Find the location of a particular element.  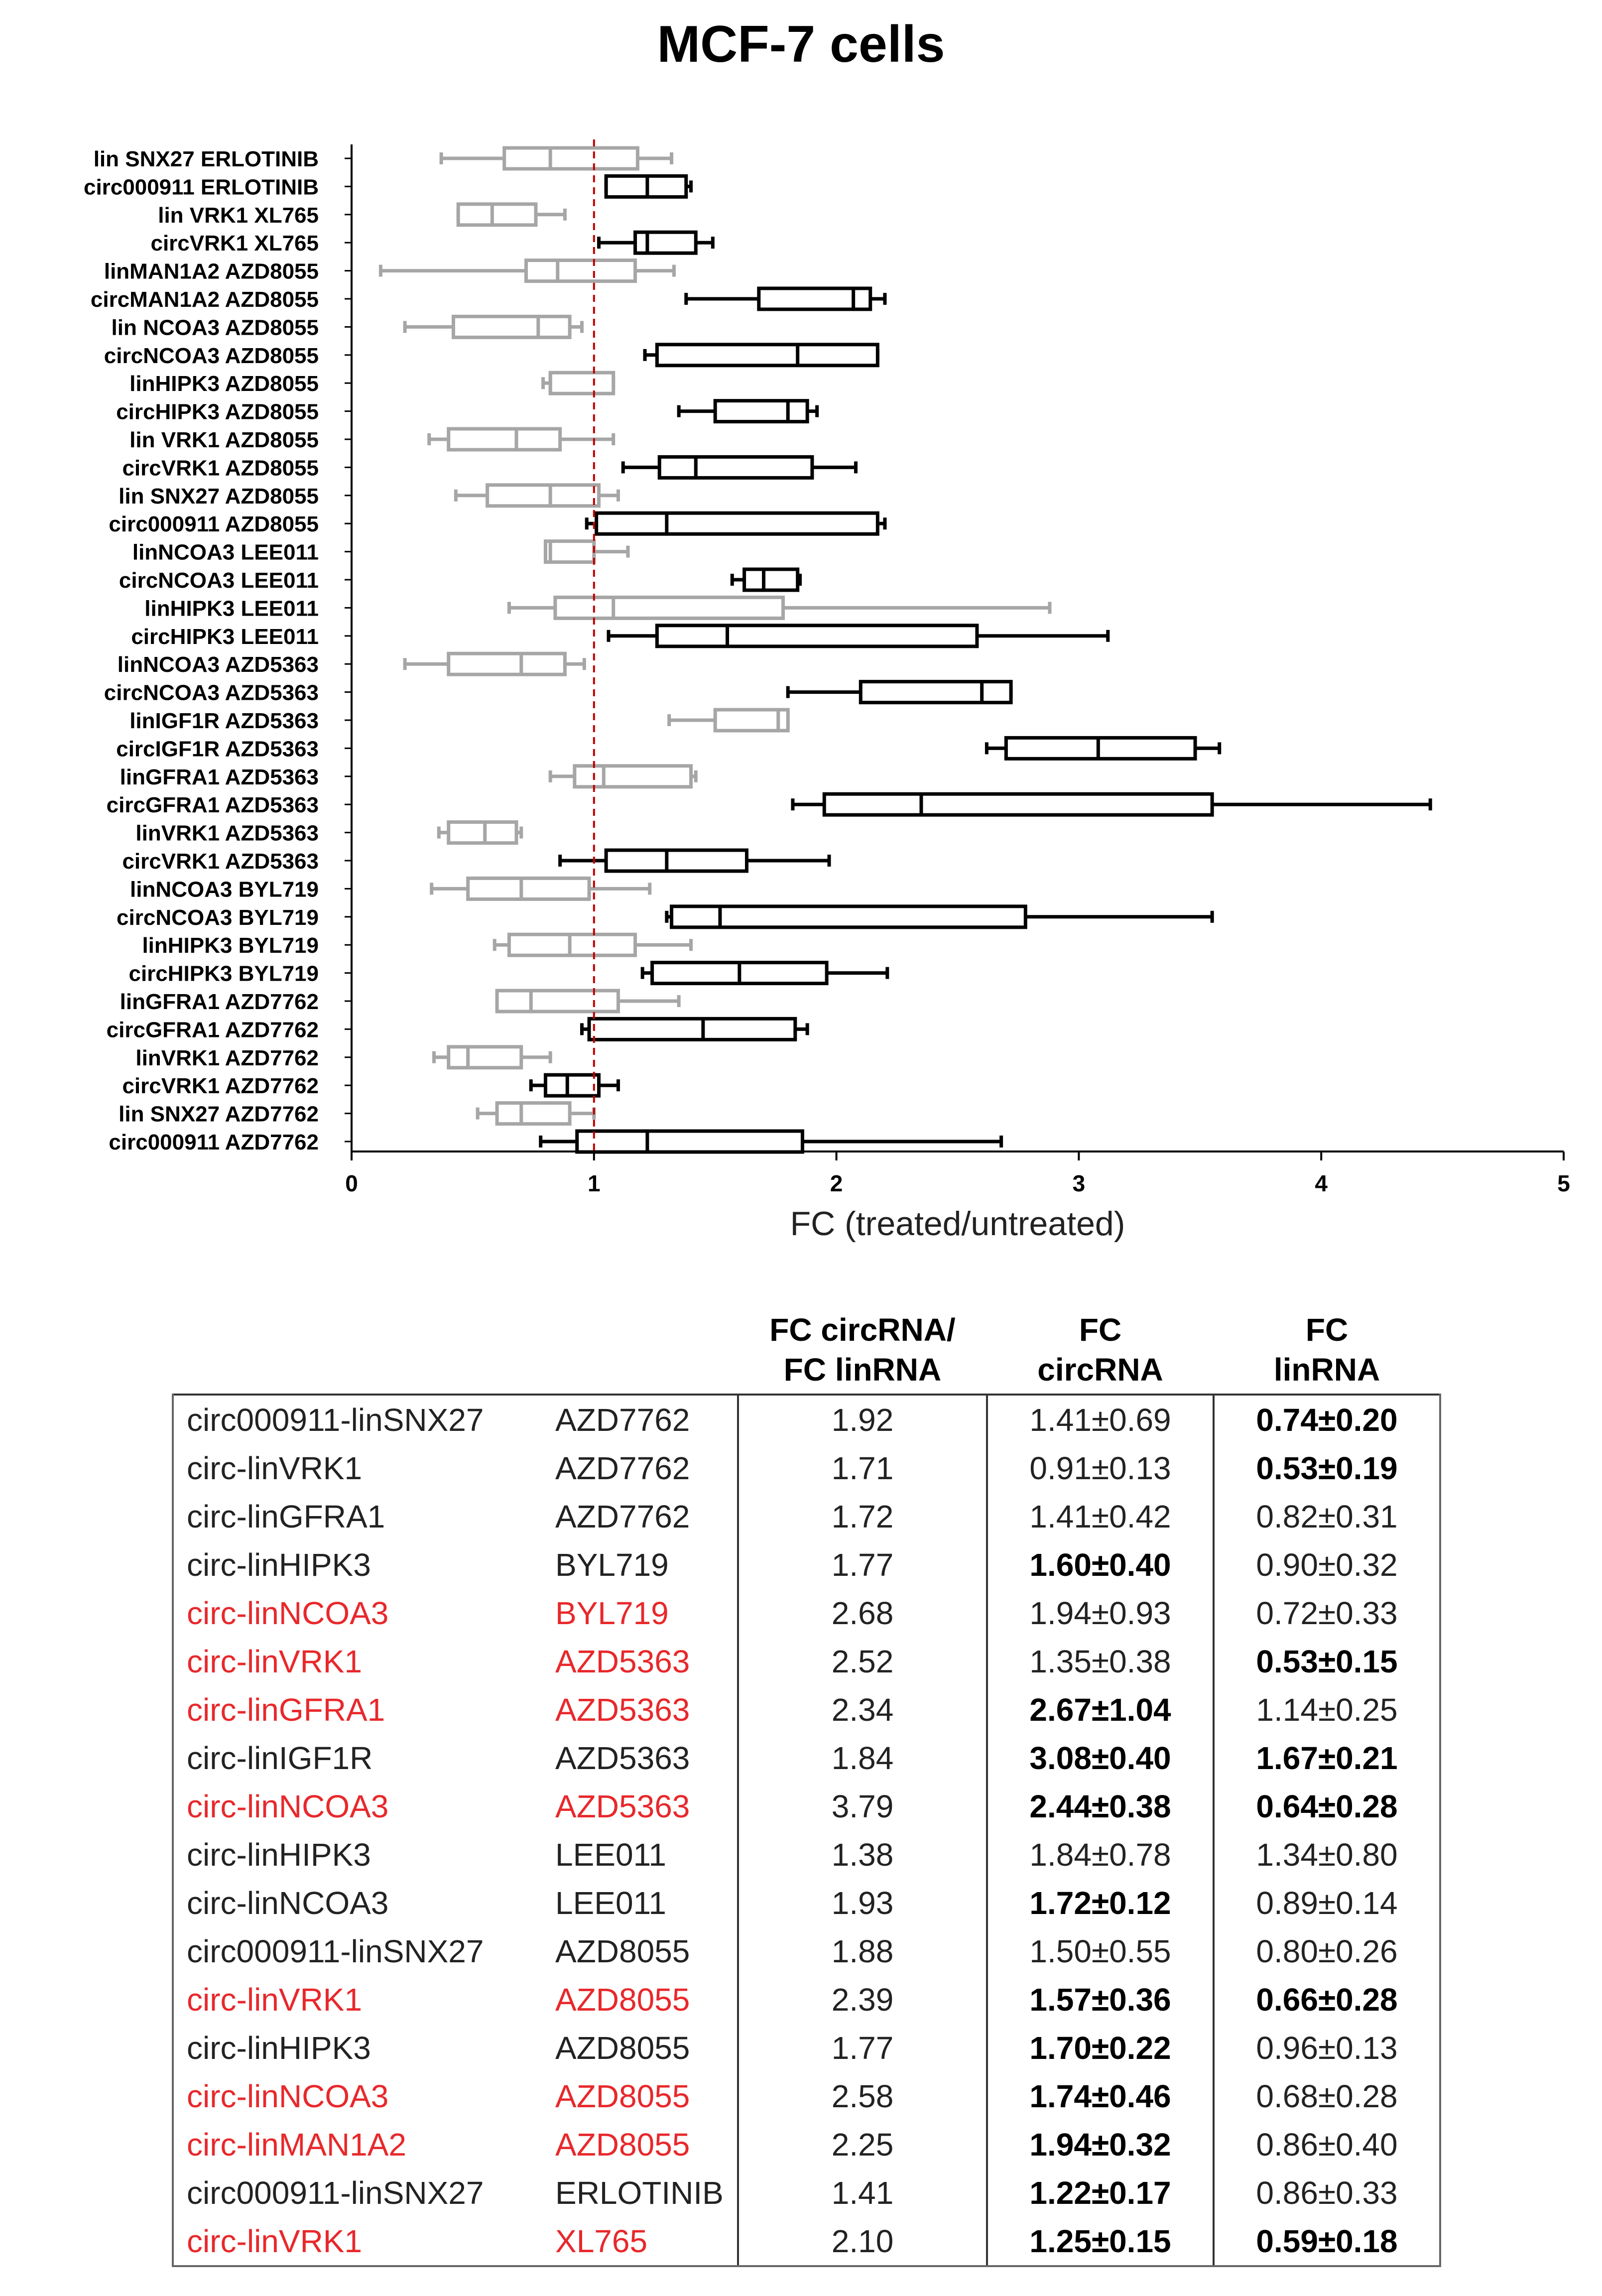

x-tick-label: 2 is located at coordinates (836, 1183).